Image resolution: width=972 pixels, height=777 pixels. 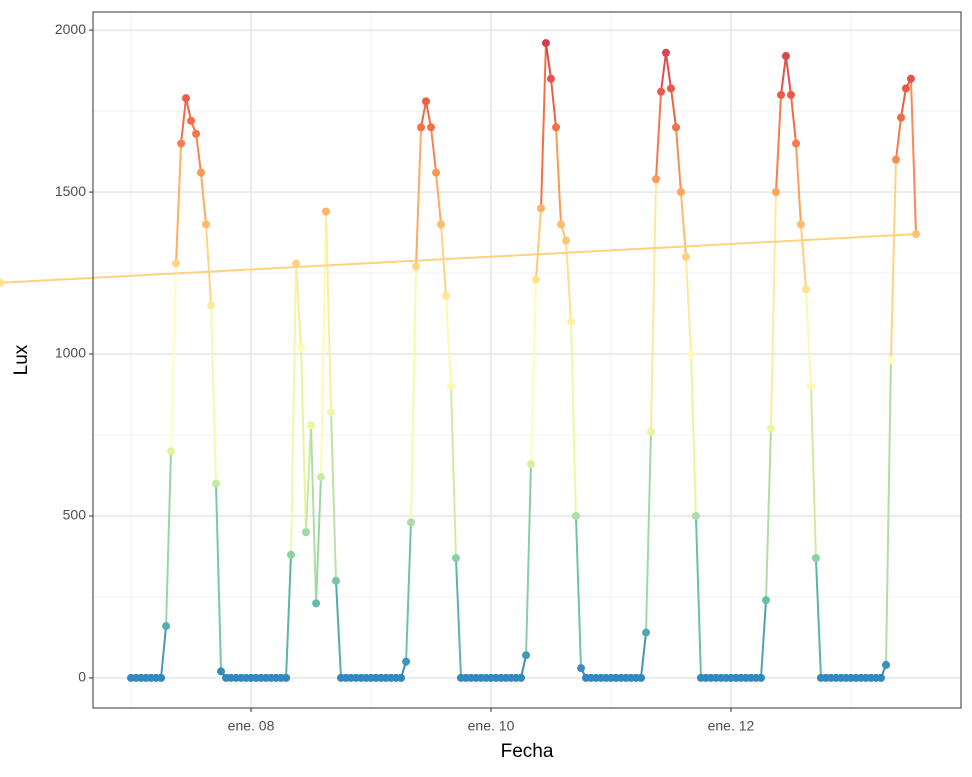 I want to click on x-axis-title: Fecha, so click(x=527, y=751).